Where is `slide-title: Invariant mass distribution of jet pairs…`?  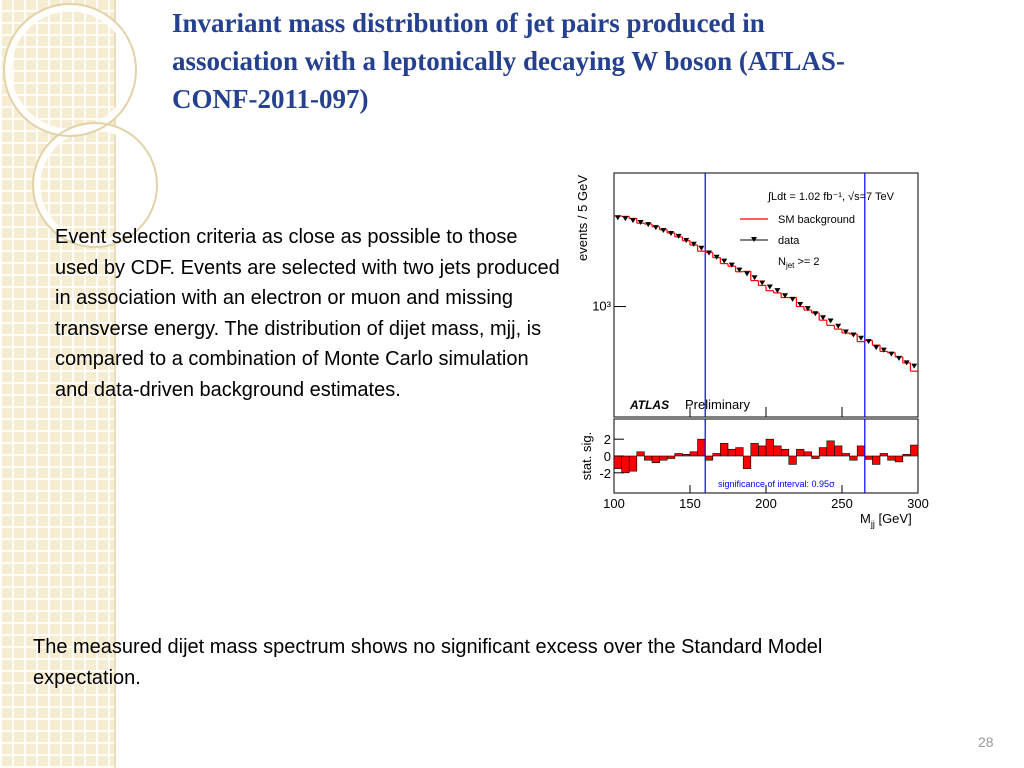
slide-title: Invariant mass distribution of jet pairs… is located at coordinates (508, 61).